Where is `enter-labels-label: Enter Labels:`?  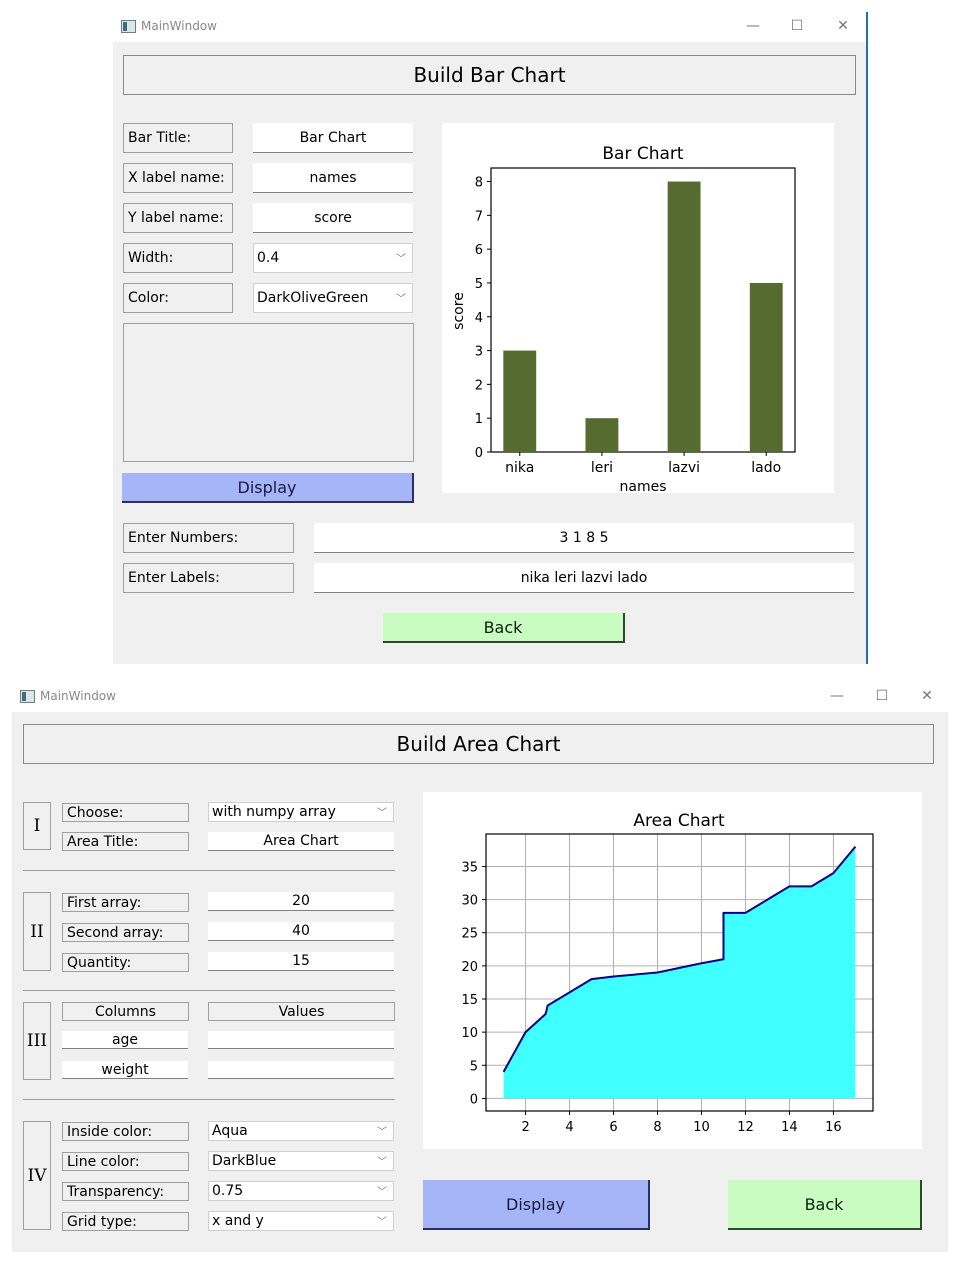 enter-labels-label: Enter Labels: is located at coordinates (208, 578).